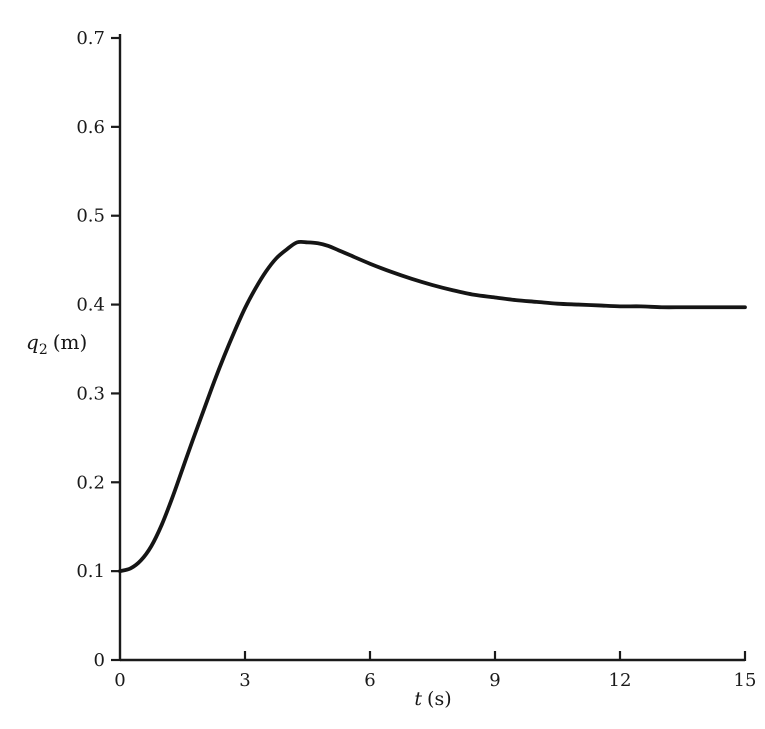 Image resolution: width=765 pixels, height=729 pixels. I want to click on y-axis-subscript: 2, so click(43, 350).